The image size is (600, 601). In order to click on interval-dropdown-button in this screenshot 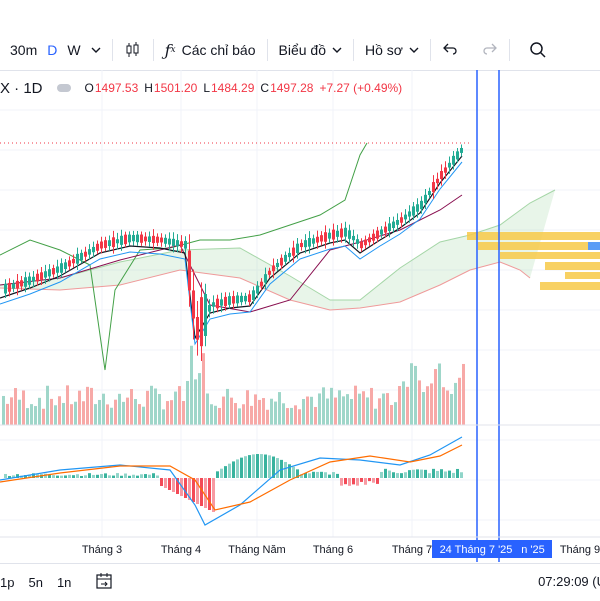, I will do `click(96, 50)`.